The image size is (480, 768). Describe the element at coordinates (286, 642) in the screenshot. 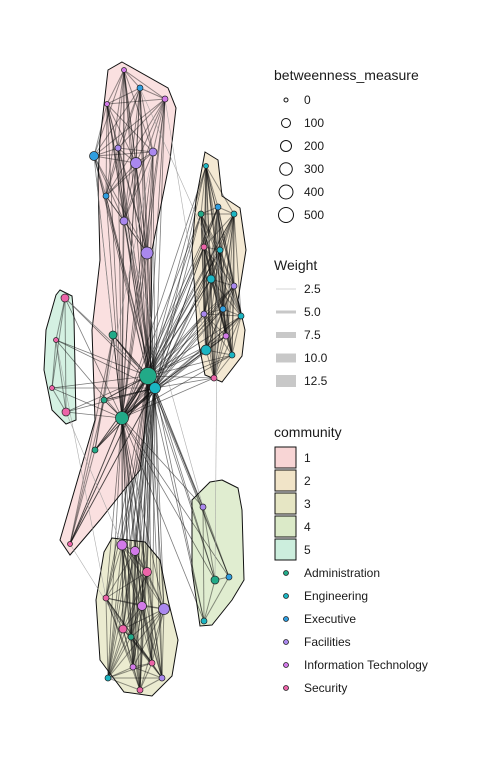

I see `dept-dot-facilities` at that location.